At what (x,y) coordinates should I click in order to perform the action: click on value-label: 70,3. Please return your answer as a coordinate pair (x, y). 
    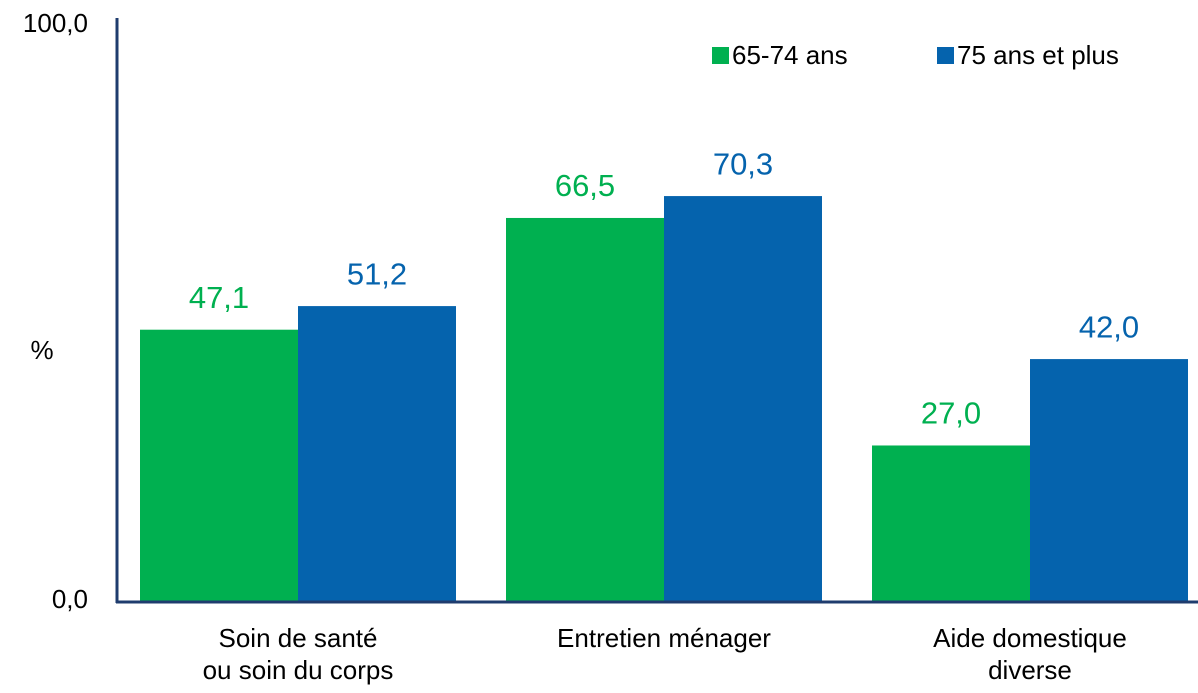
    Looking at the image, I should click on (743, 163).